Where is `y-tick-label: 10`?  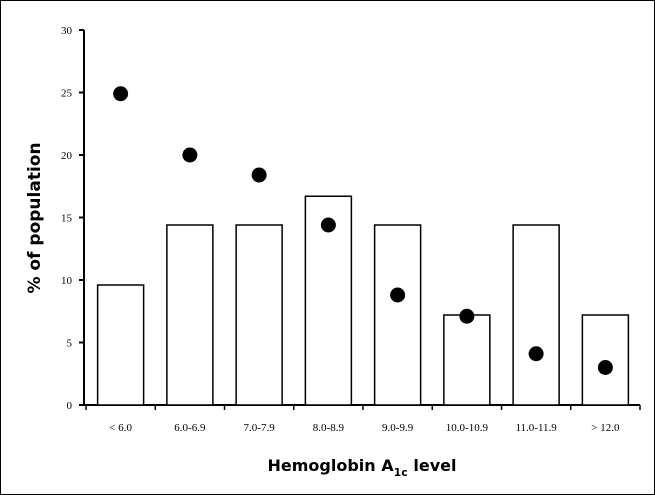 y-tick-label: 10 is located at coordinates (67, 281).